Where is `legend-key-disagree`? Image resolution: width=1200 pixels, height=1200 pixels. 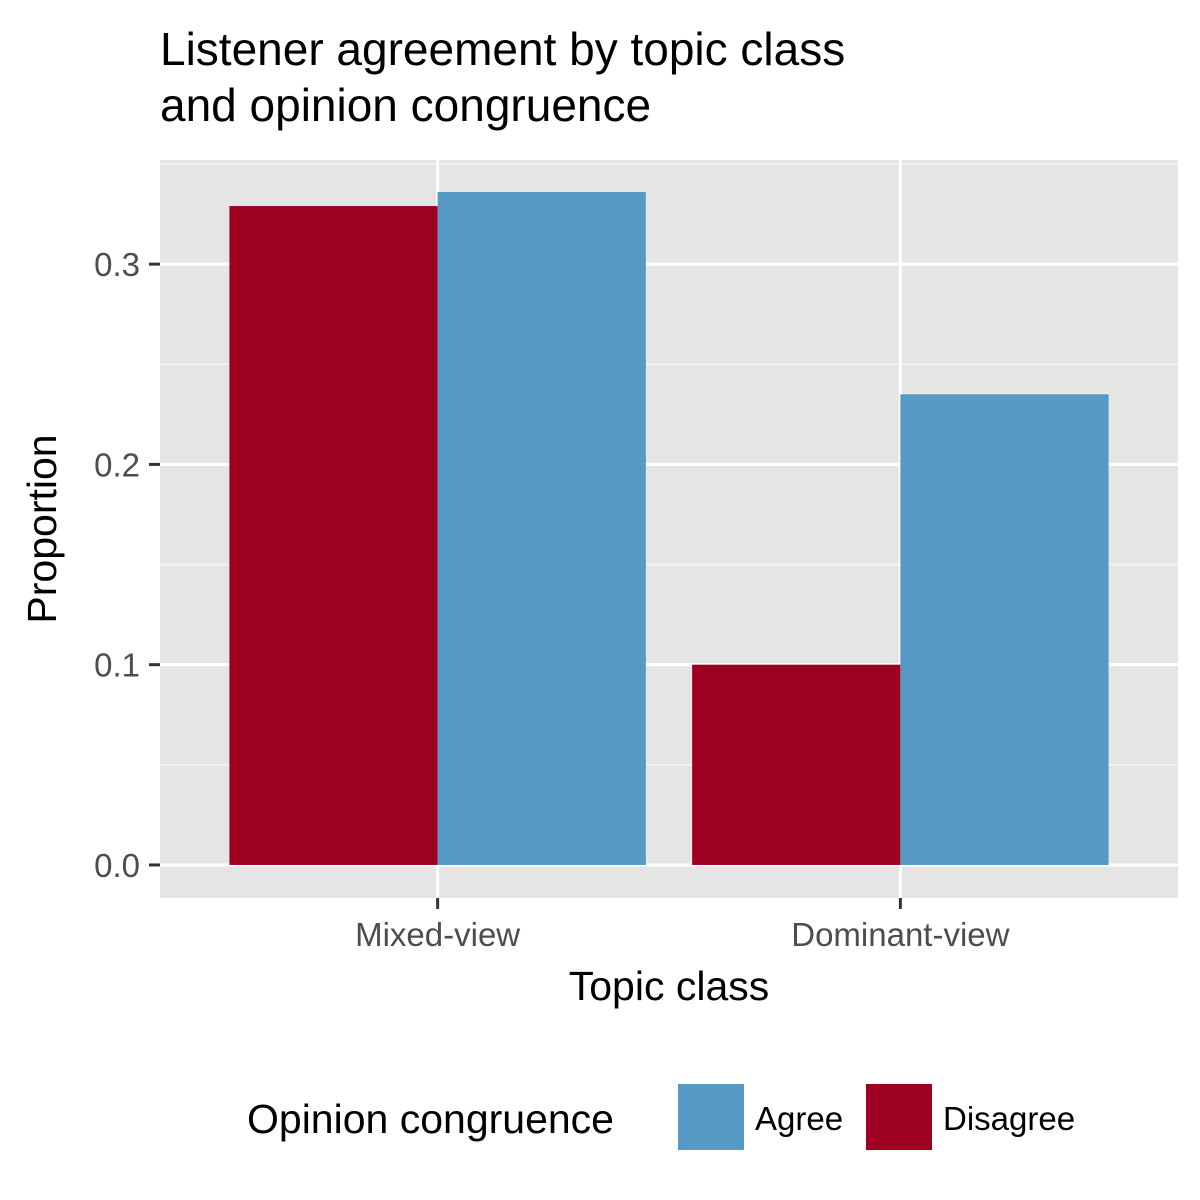 legend-key-disagree is located at coordinates (899, 1117).